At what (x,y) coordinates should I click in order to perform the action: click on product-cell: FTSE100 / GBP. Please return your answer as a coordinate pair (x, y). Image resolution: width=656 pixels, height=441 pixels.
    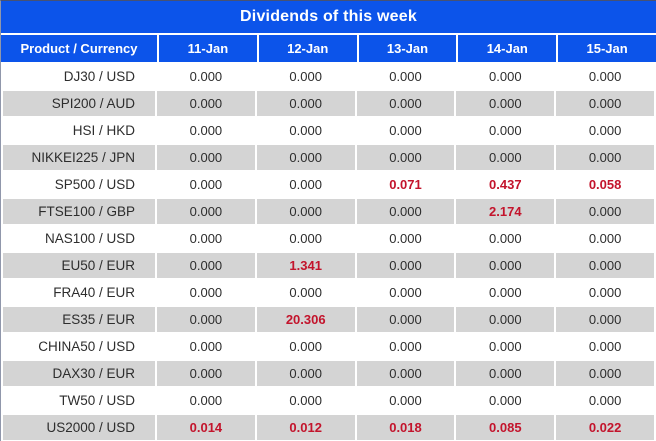
    Looking at the image, I should click on (79, 211).